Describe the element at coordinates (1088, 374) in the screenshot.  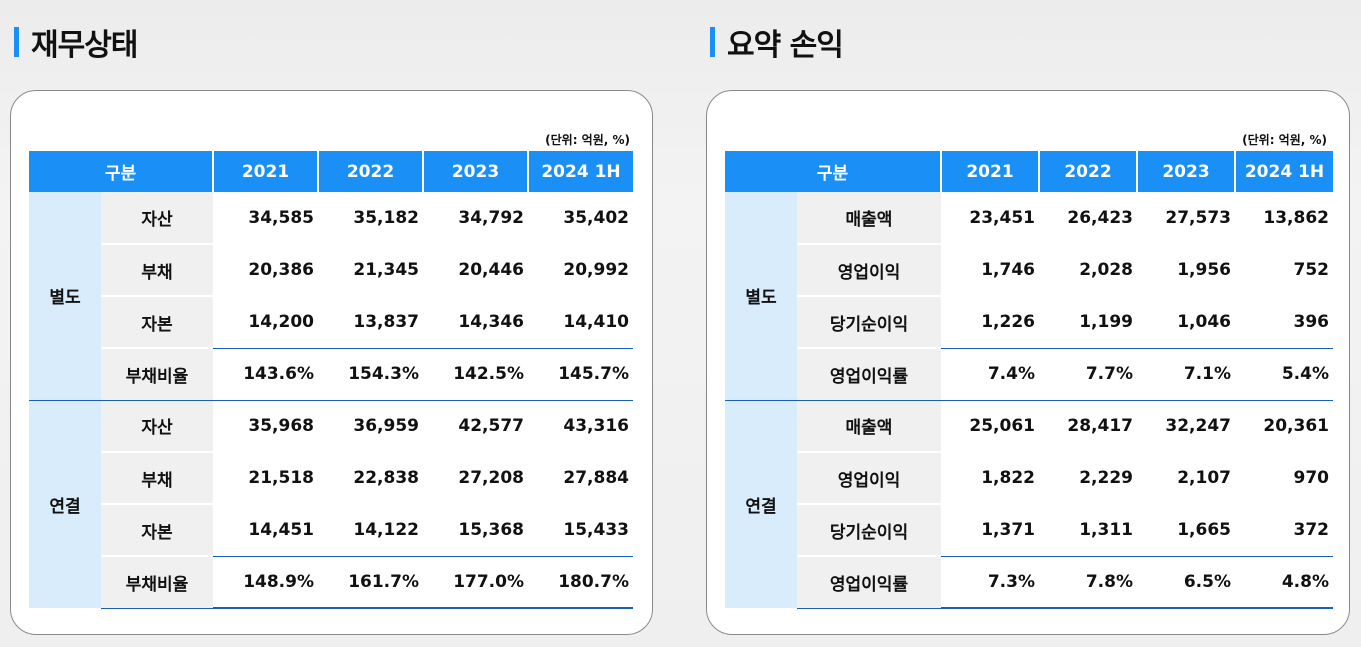
I see `value-cell: 7.7%` at that location.